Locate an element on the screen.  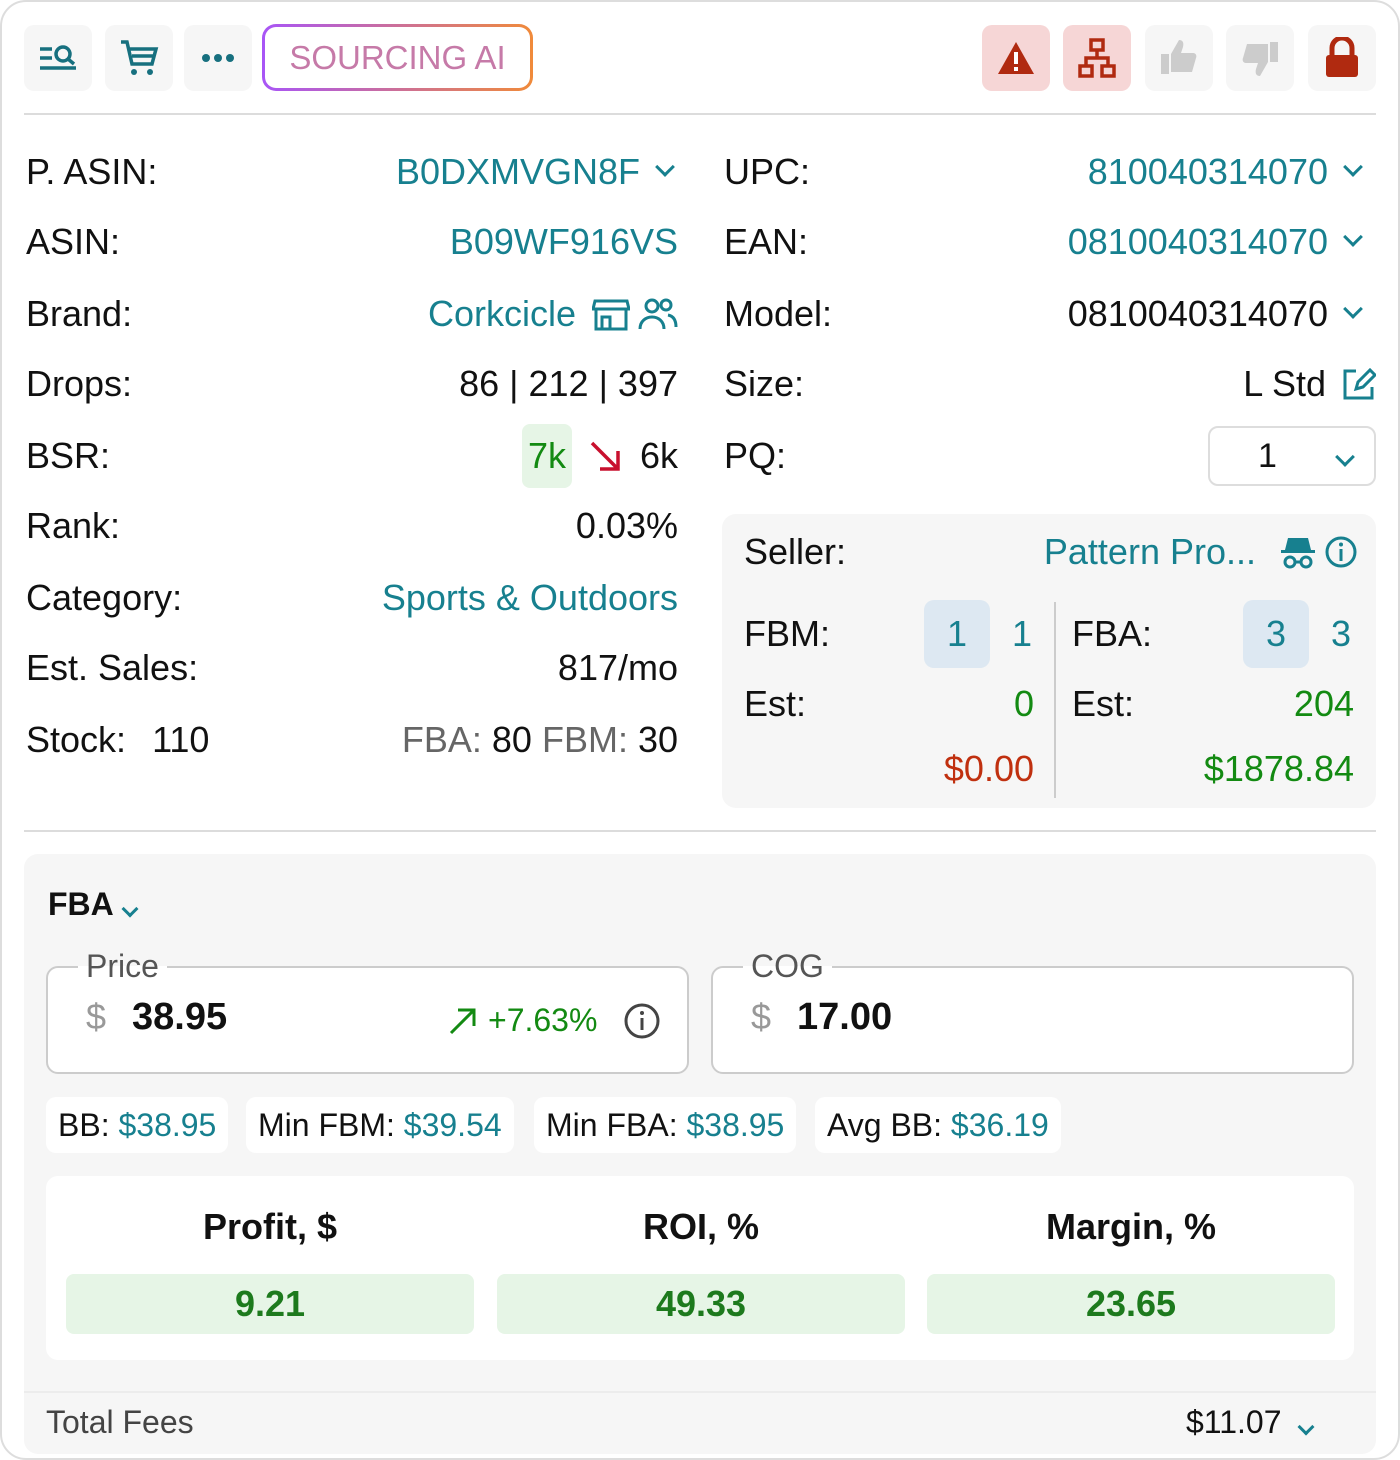
fba-est-revenue: $1878.84 is located at coordinates (1278, 768).